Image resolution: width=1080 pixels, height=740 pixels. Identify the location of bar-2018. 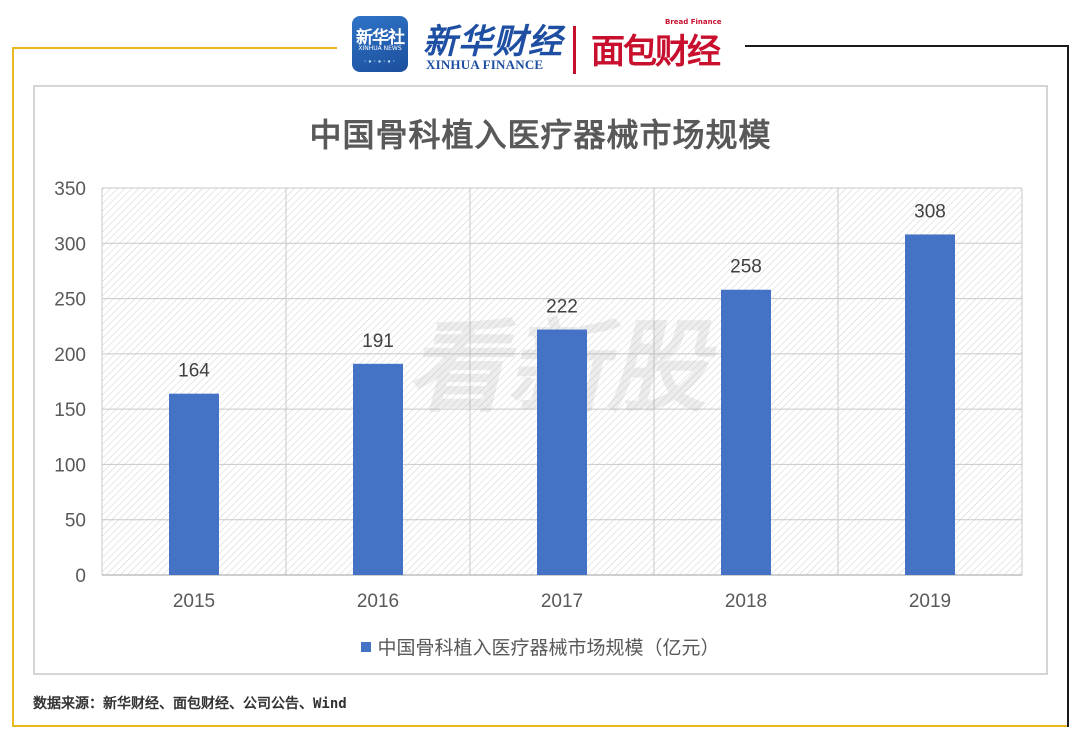
(746, 432).